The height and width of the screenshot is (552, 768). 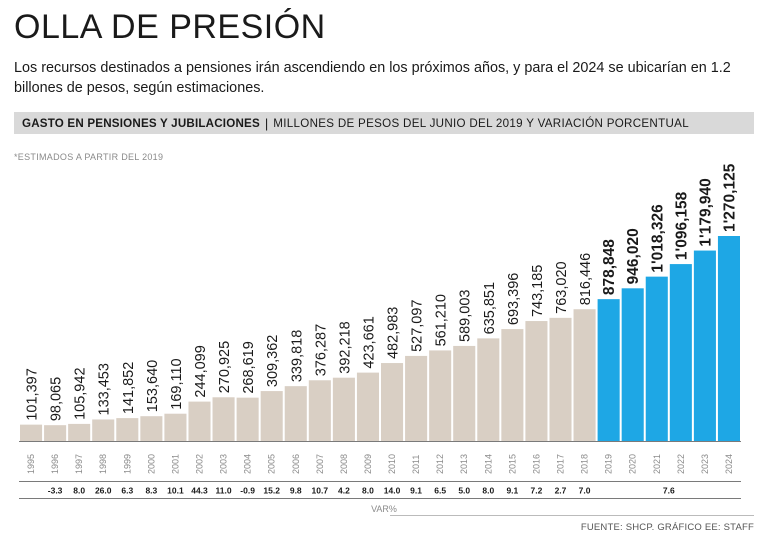 I want to click on variation-2016: 7.2, so click(x=537, y=491).